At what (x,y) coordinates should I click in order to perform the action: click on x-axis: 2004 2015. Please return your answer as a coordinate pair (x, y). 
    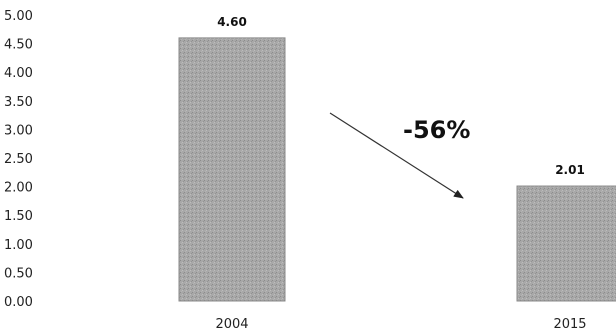
    Looking at the image, I should click on (400, 324).